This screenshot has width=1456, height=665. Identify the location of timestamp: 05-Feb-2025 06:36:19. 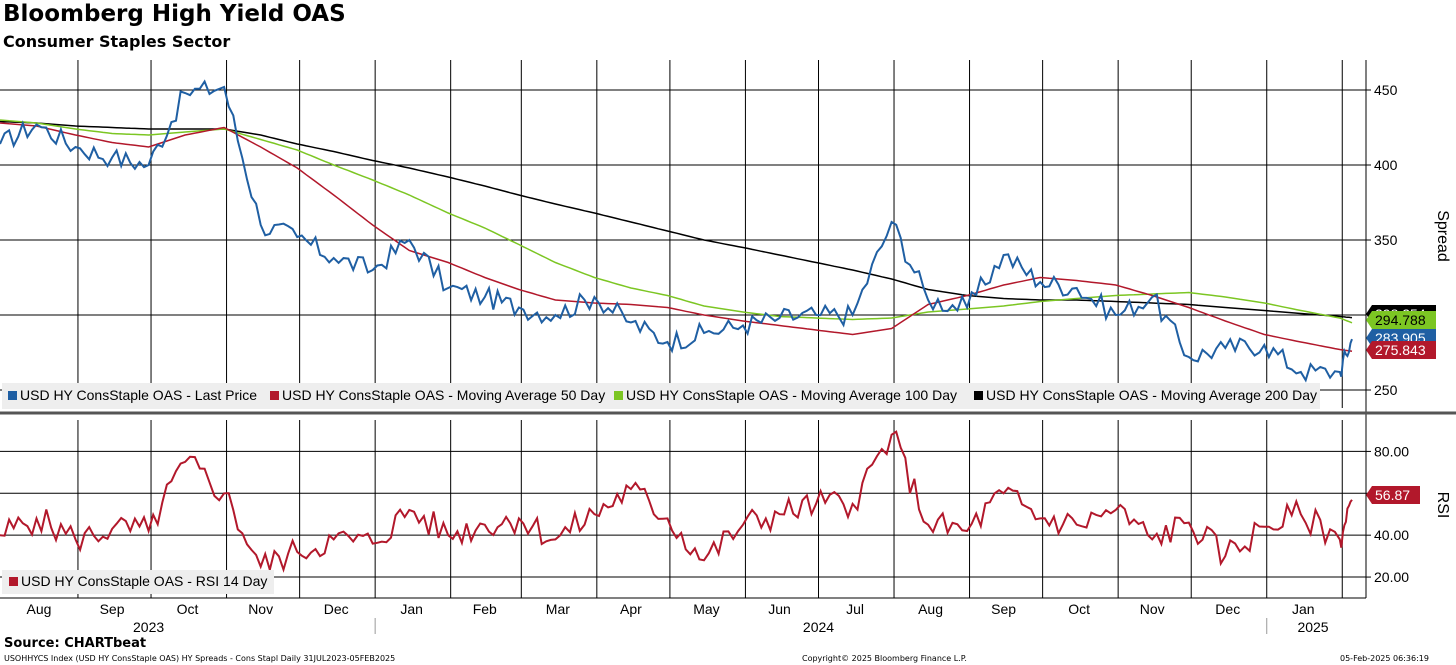
(1384, 658).